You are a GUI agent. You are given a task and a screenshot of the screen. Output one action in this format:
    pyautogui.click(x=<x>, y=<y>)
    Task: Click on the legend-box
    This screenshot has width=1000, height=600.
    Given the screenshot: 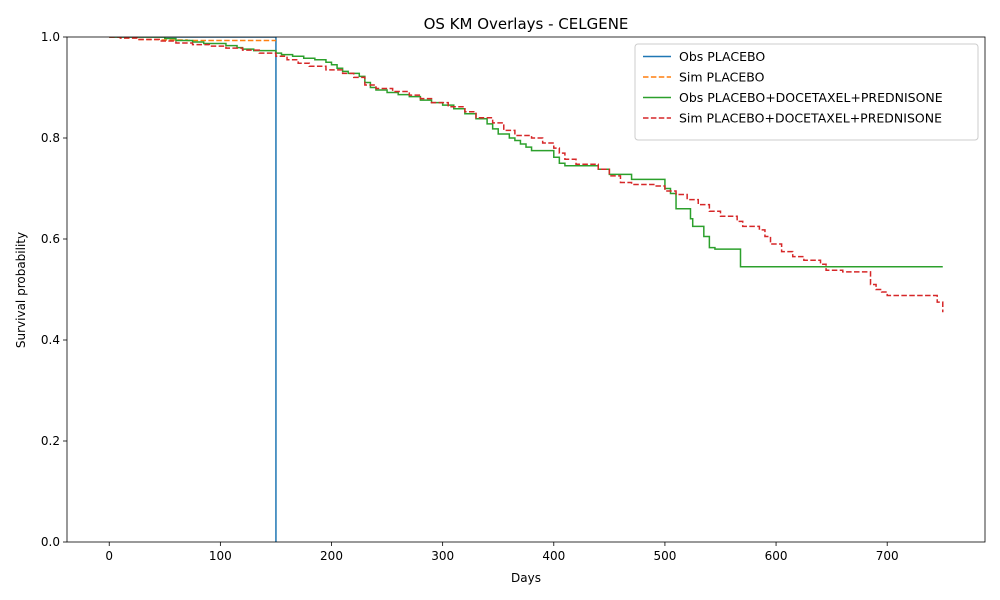 What is the action you would take?
    pyautogui.click(x=806, y=92)
    